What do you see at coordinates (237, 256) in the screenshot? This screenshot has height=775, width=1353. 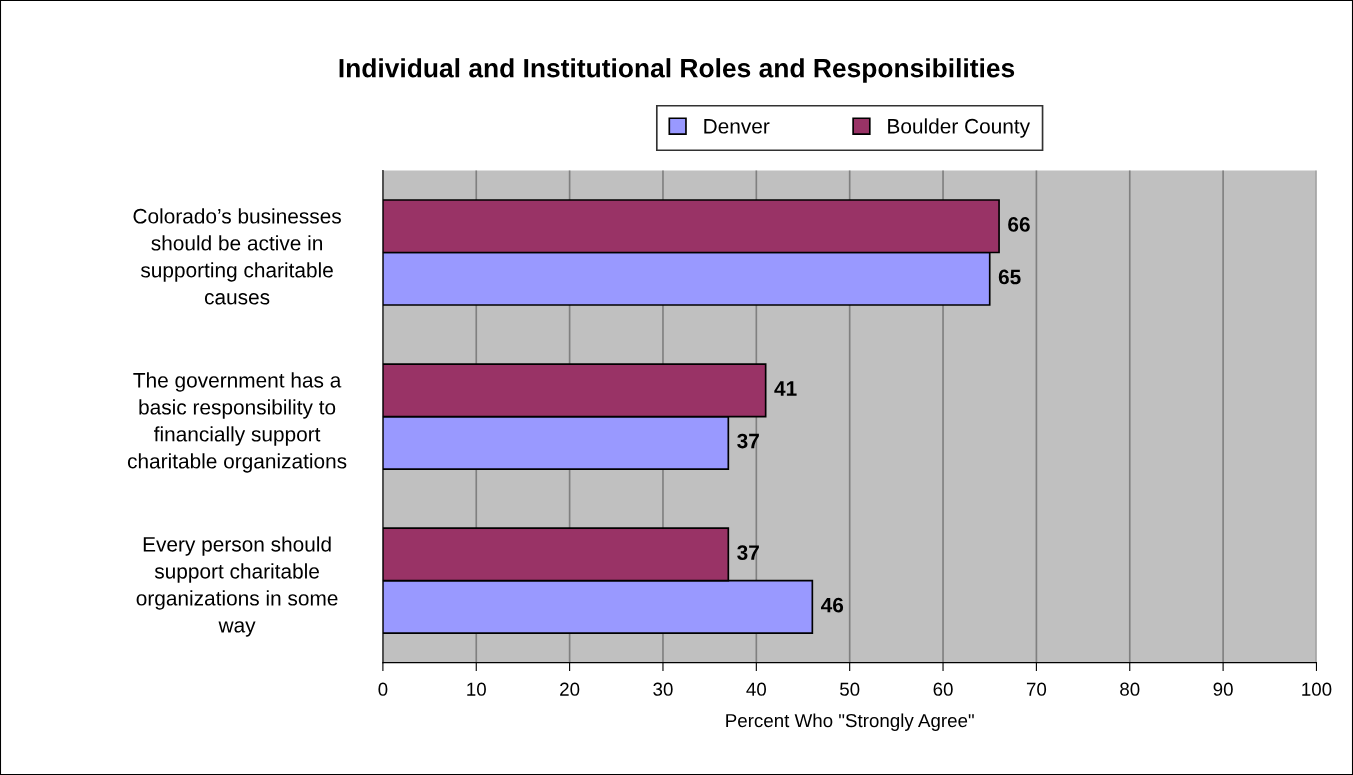 I see `y-tick-label: Colorado’s businesses should be active in supporting charitable causes` at bounding box center [237, 256].